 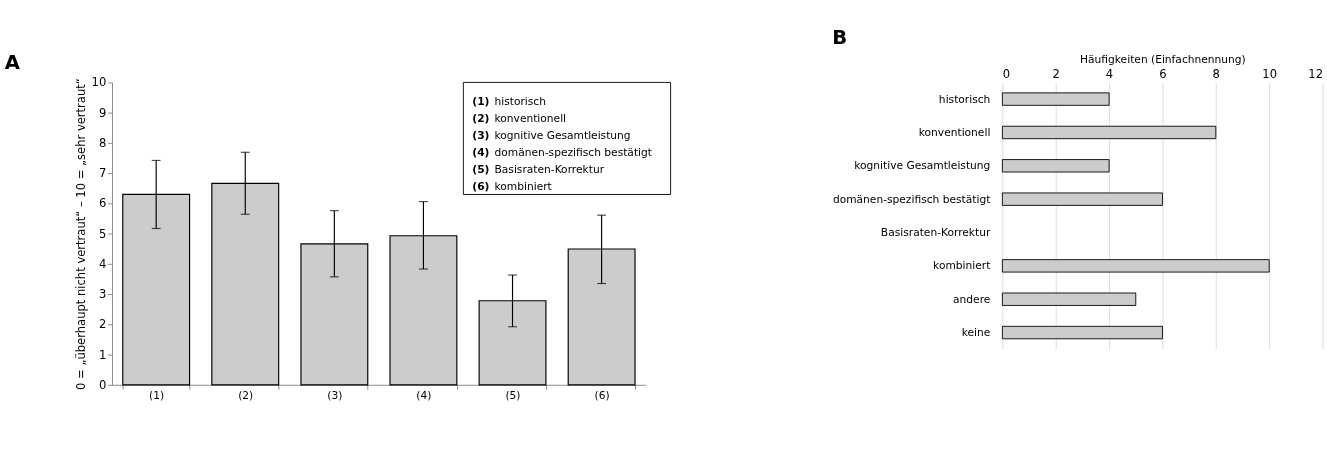 What do you see at coordinates (1056, 74) in the screenshot?
I see `x-tick-label: 2` at bounding box center [1056, 74].